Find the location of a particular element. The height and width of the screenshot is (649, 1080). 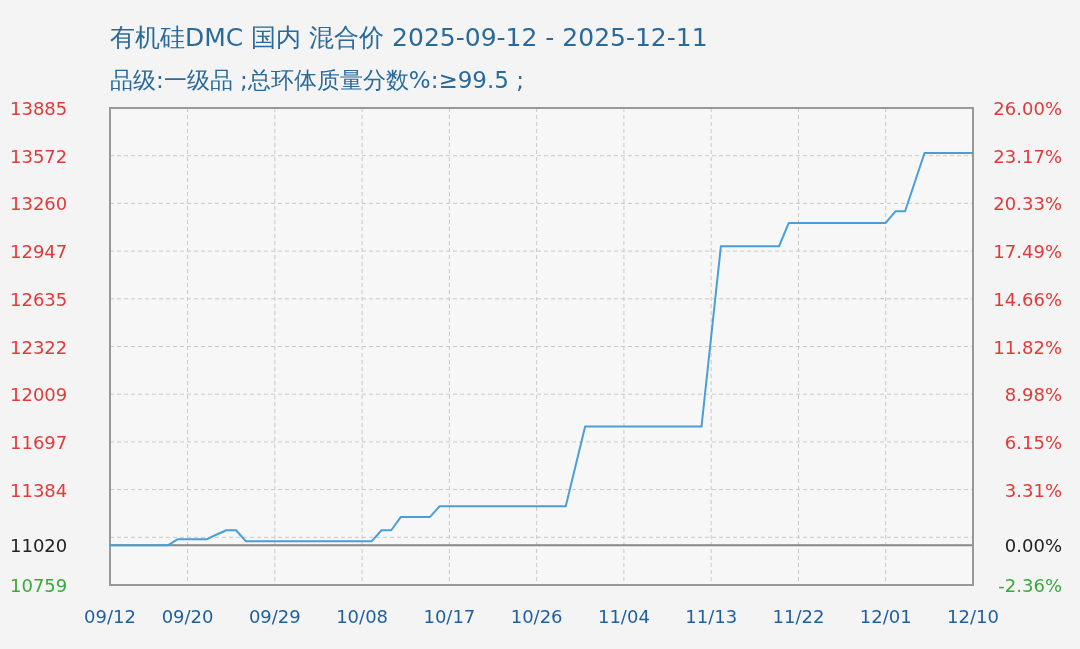

y-tick-label: 13260 is located at coordinates (39, 204).